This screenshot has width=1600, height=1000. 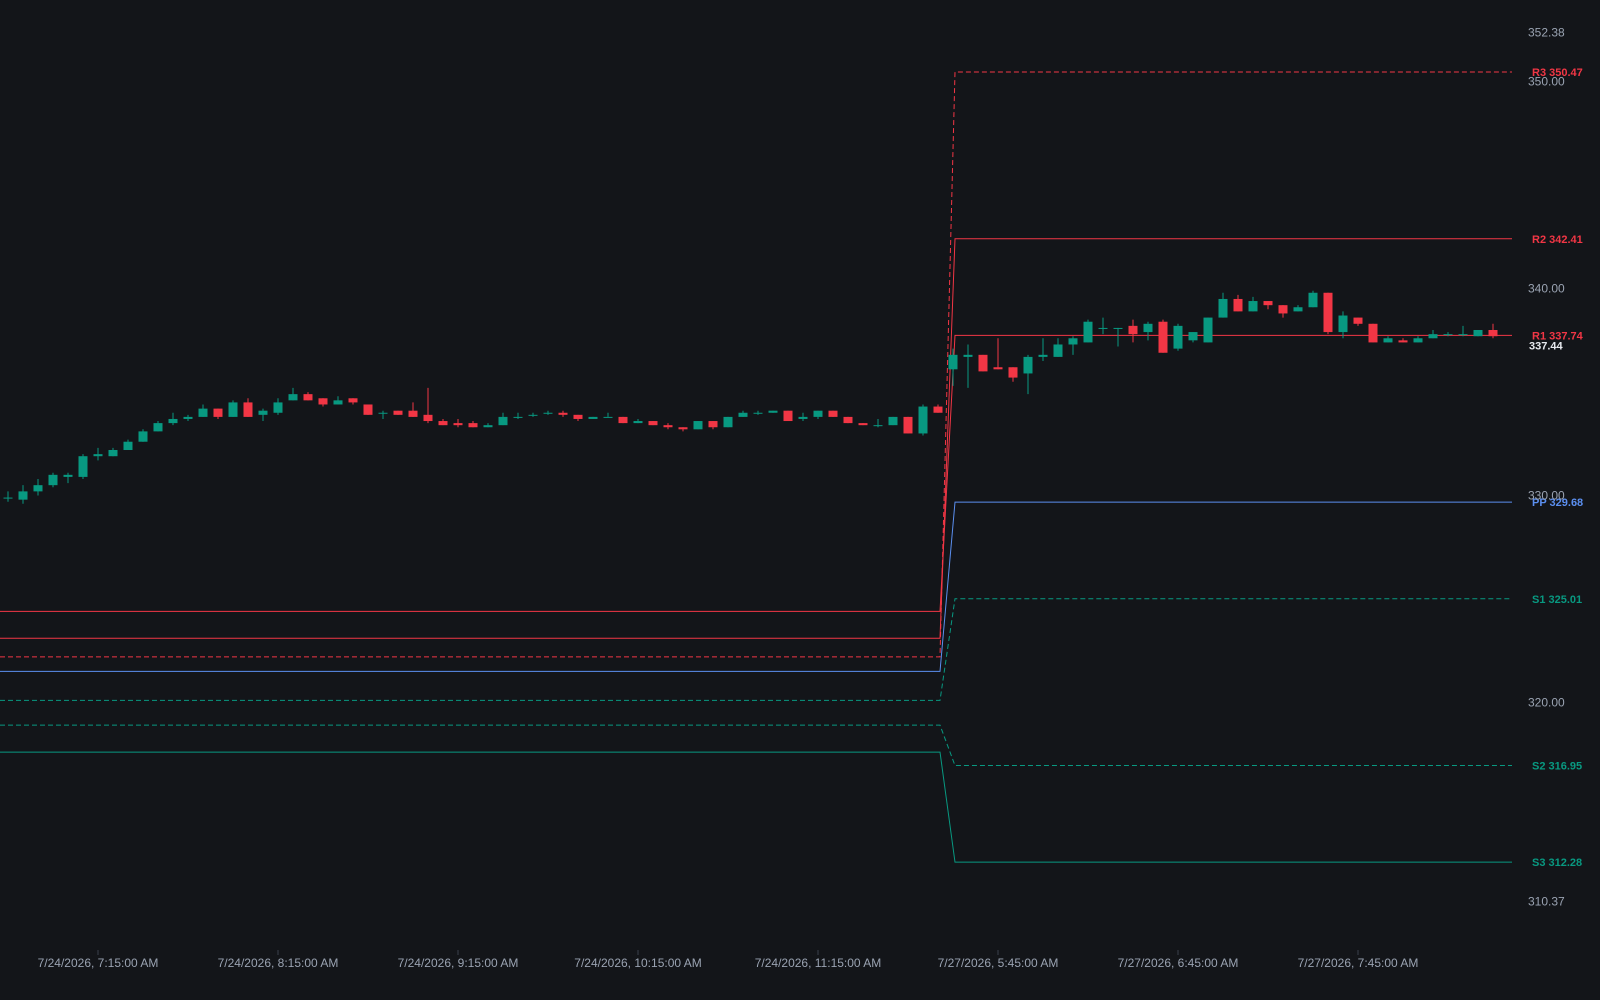 What do you see at coordinates (998, 963) in the screenshot?
I see `time-tick-label: 7/27/2026, 5:45:00 AM` at bounding box center [998, 963].